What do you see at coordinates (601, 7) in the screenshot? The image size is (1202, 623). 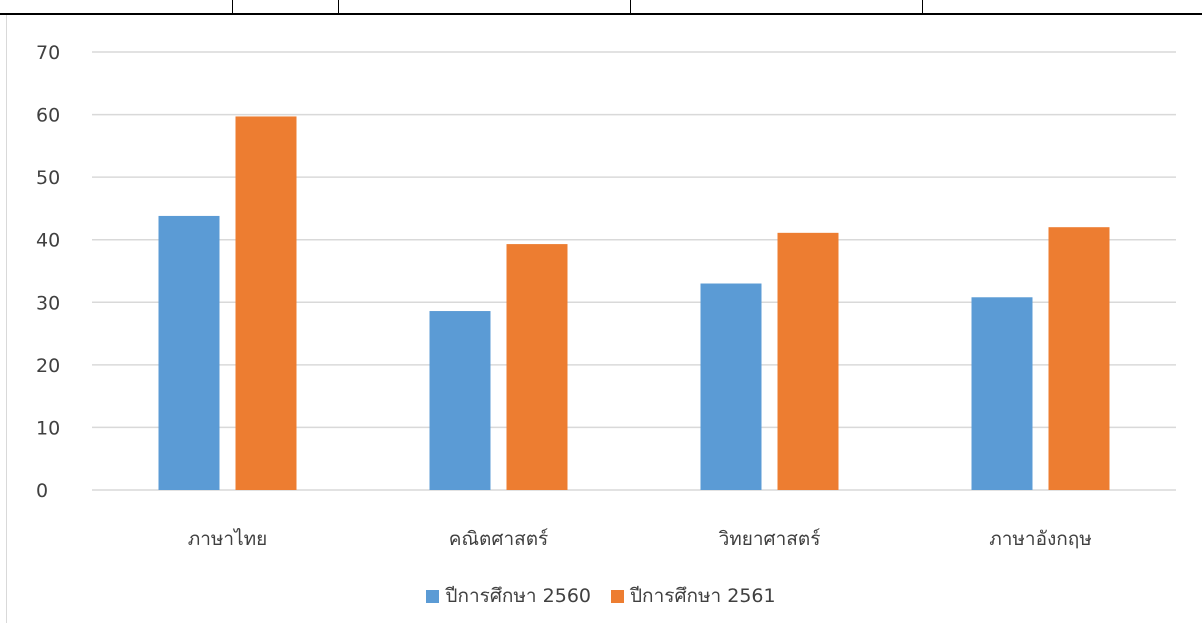 I see `top-table-border` at bounding box center [601, 7].